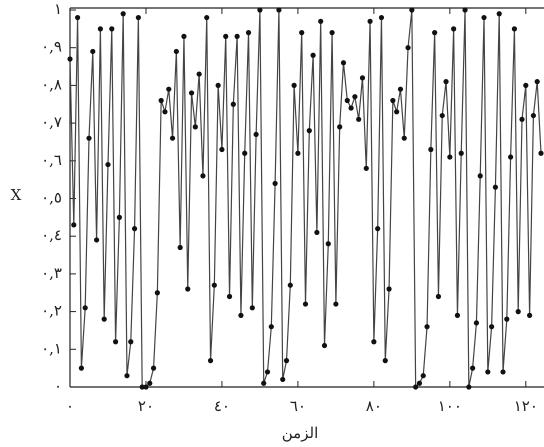 This screenshot has height=447, width=544. I want to click on x-tick-label: ١٠٠, so click(450, 406).